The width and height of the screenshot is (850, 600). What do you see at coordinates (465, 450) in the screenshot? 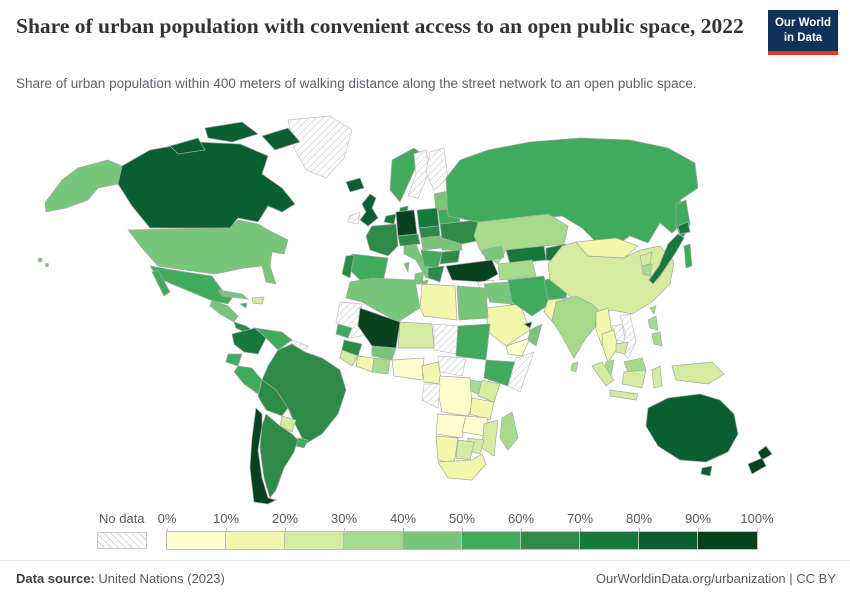
I see `country-botswana` at bounding box center [465, 450].